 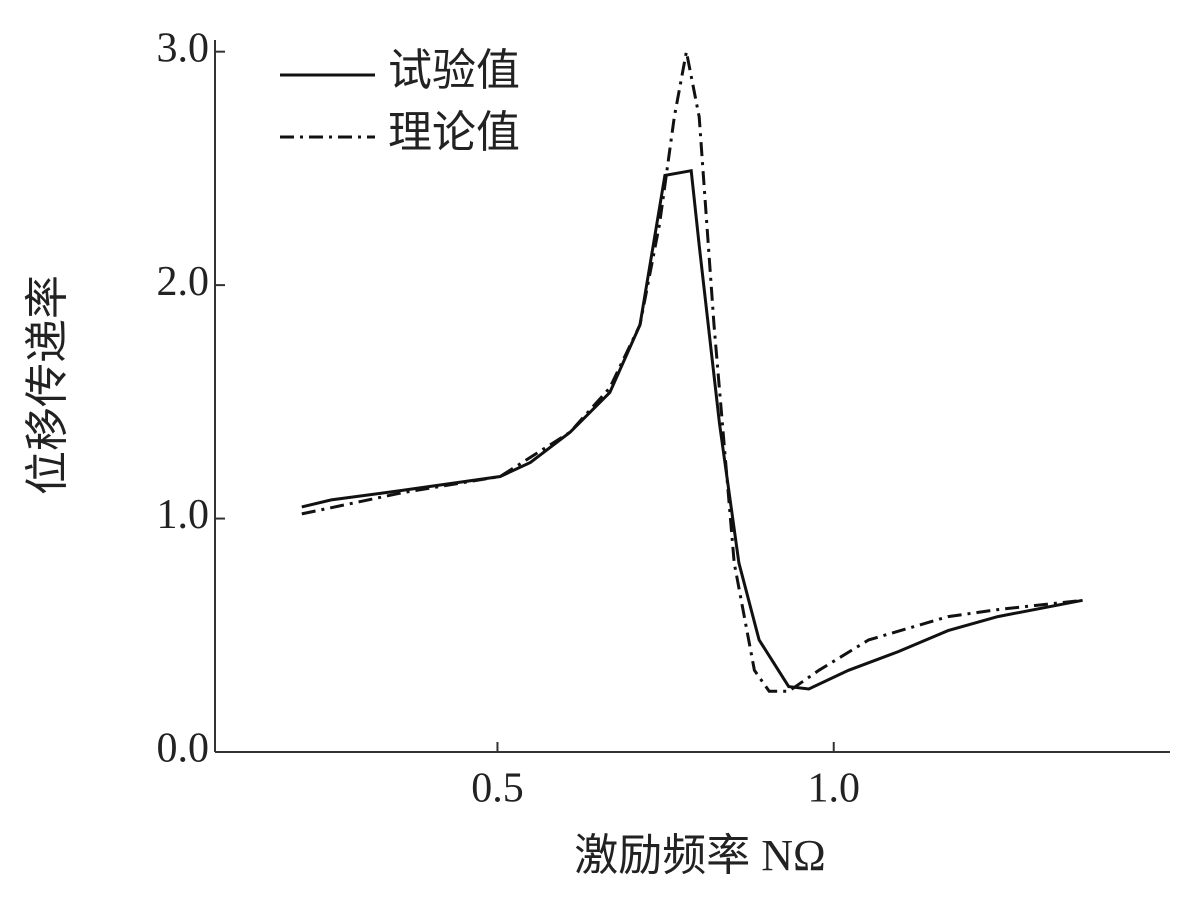 I want to click on legend-label: 理论值, so click(x=454, y=132).